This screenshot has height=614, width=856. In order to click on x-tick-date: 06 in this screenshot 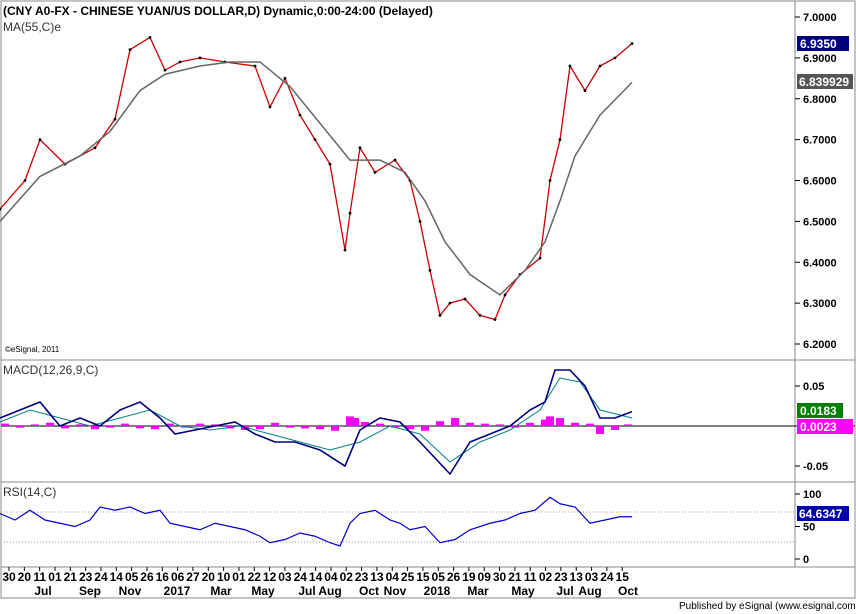, I will do `click(178, 577)`.